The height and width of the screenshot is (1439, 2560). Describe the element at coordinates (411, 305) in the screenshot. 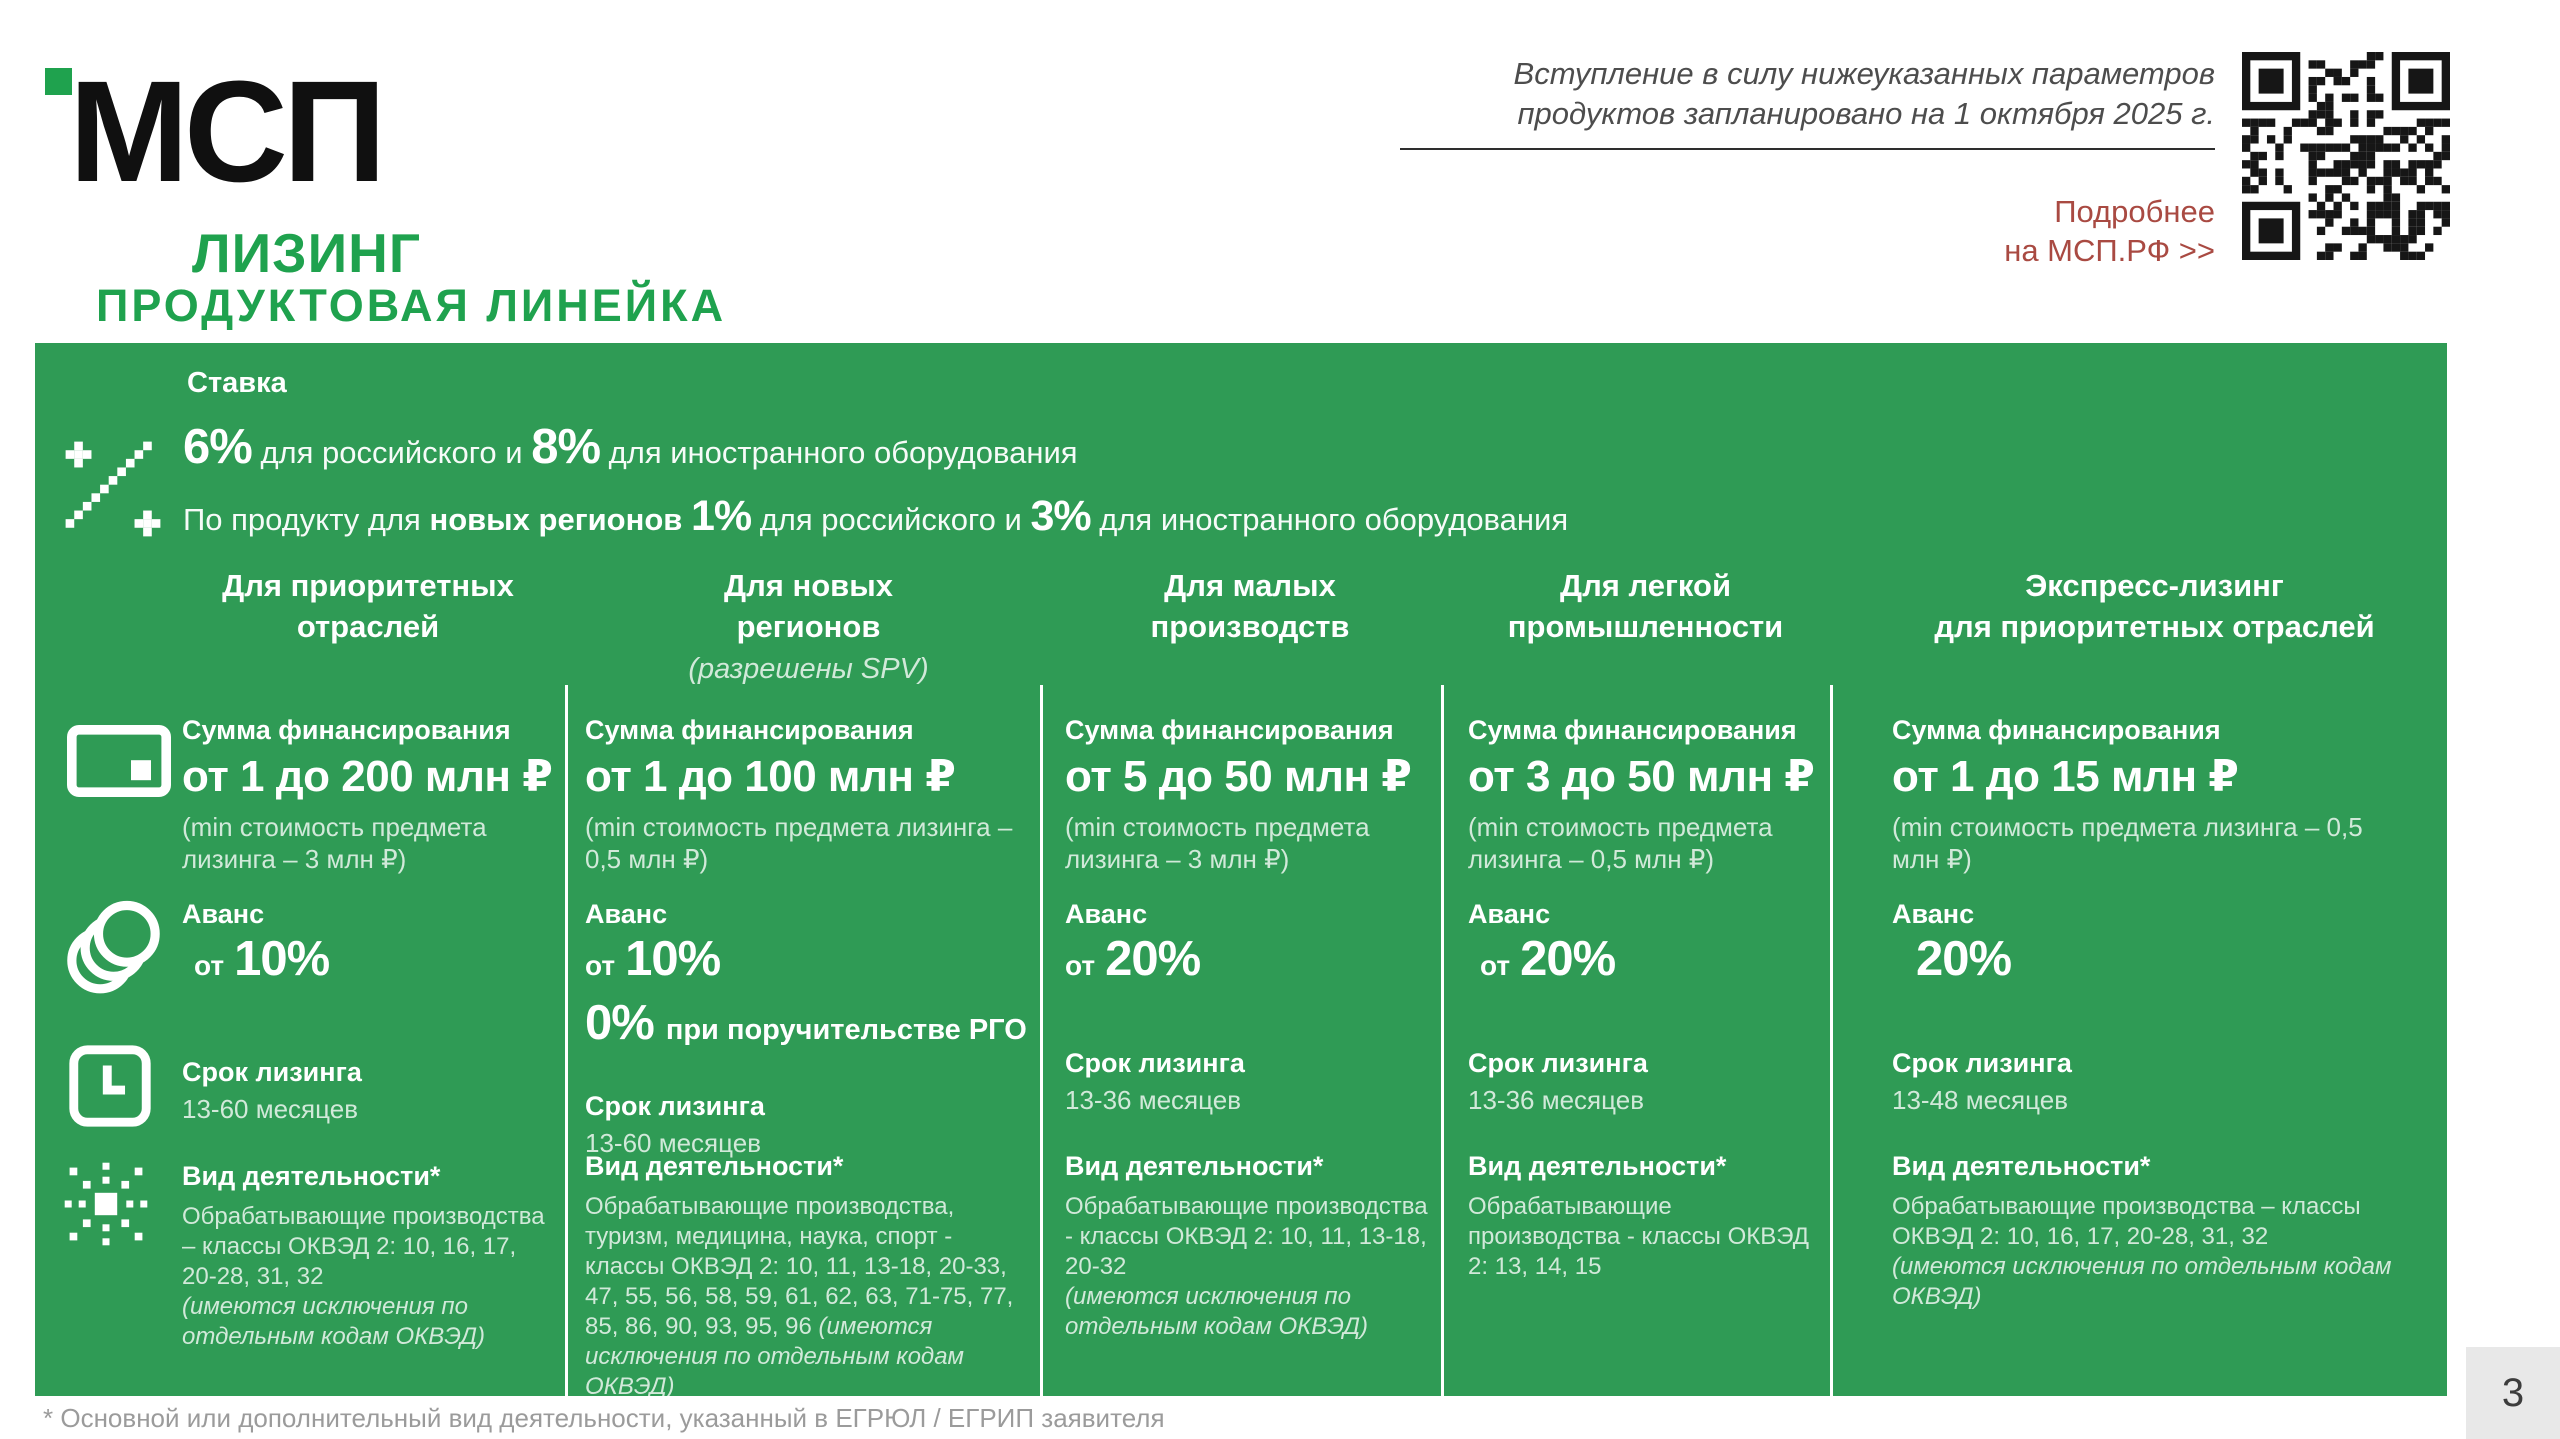

I see `page-title: ПРОДУКТОВАЯ ЛИНЕЙКА` at that location.